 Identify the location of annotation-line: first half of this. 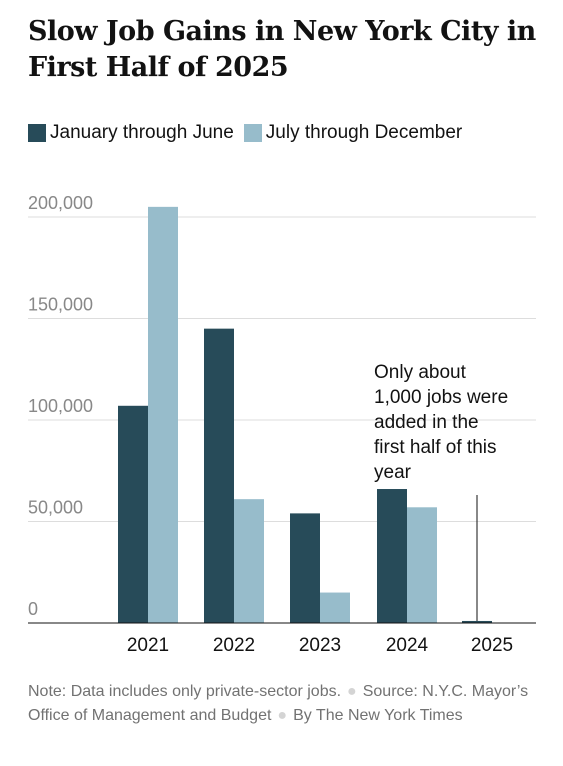
(435, 447).